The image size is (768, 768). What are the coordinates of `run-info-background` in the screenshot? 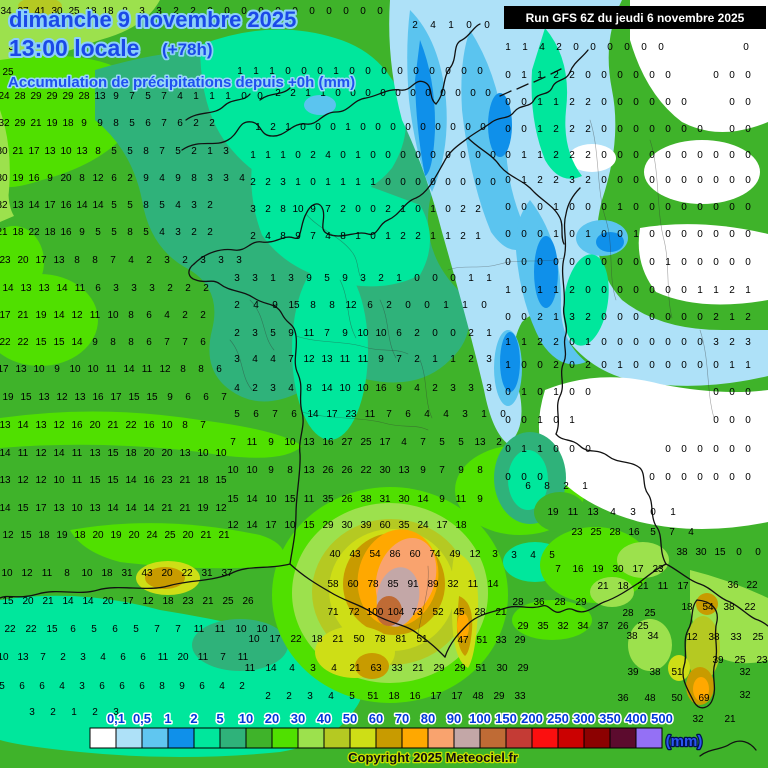 It's located at (635, 17).